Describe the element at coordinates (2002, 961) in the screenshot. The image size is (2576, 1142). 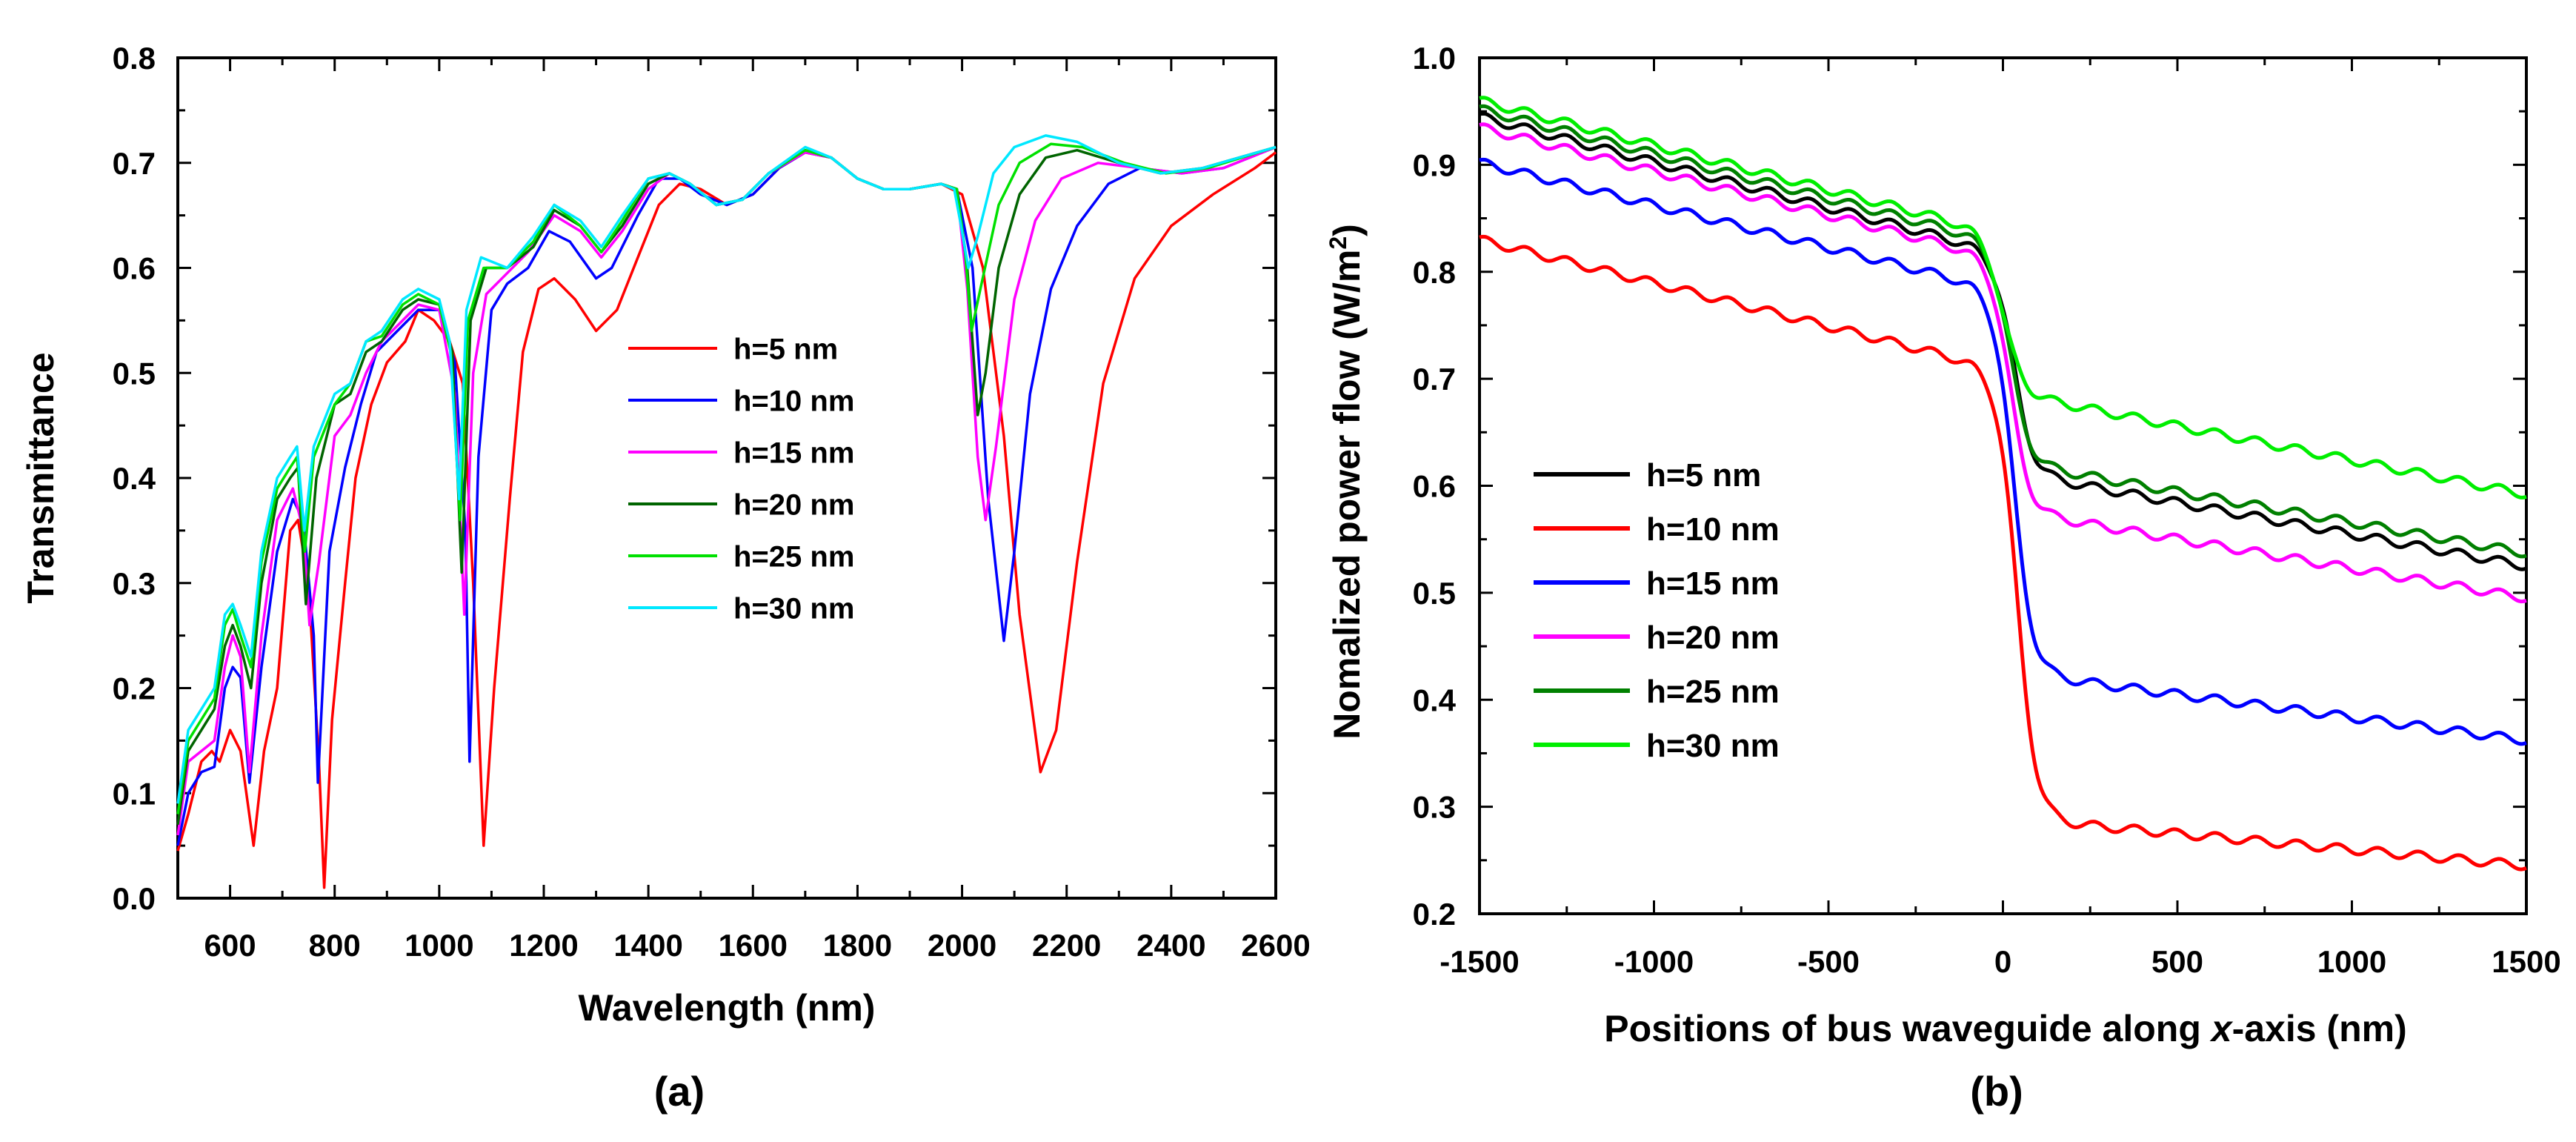
I see `x-tick-label: 0` at that location.